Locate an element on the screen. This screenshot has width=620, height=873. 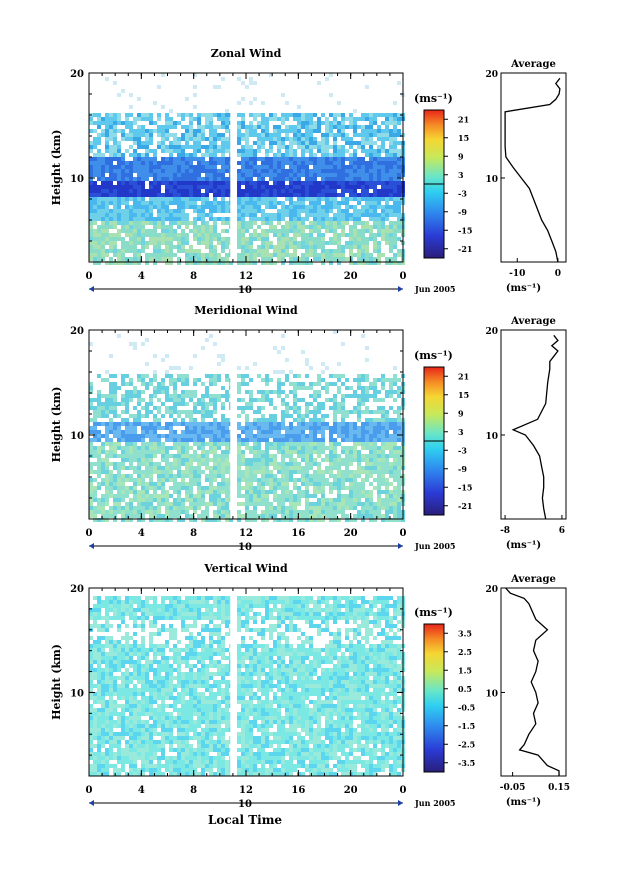
colorbar-tick-label: -1.5 is located at coordinates (466, 726).